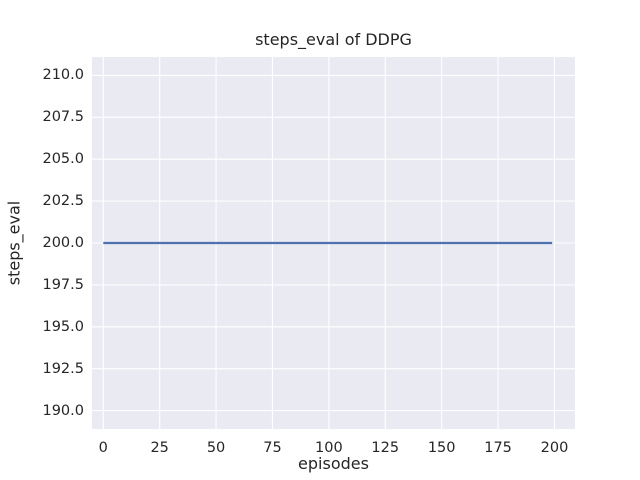  Describe the element at coordinates (333, 463) in the screenshot. I see `x-axis-label: episodes` at that location.